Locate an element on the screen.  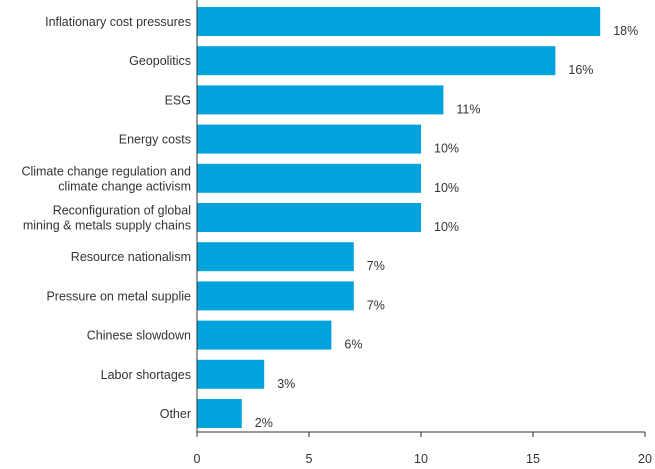
value-label: 18% is located at coordinates (625, 31).